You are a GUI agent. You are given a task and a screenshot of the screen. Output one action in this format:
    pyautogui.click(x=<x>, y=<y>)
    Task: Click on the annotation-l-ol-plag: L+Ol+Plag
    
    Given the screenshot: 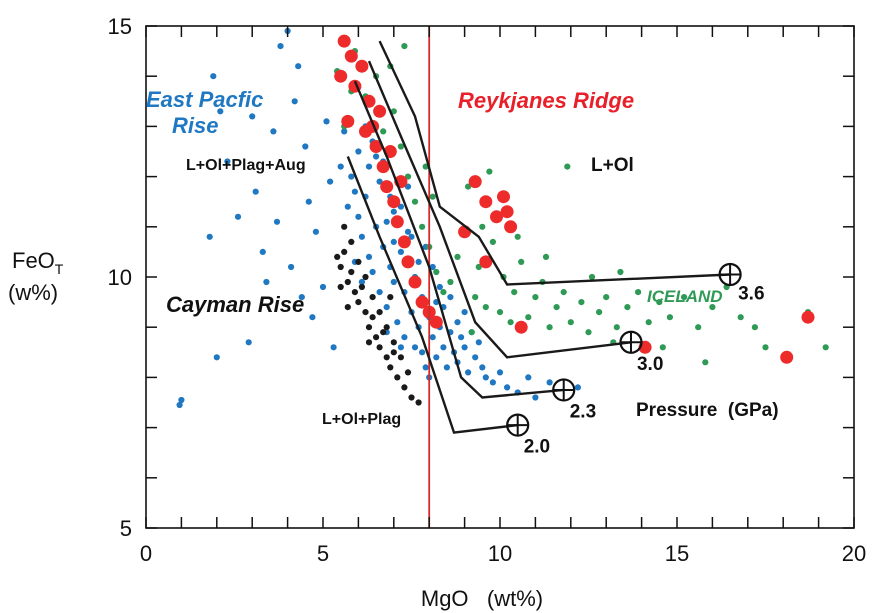 What is the action you would take?
    pyautogui.click(x=361, y=419)
    